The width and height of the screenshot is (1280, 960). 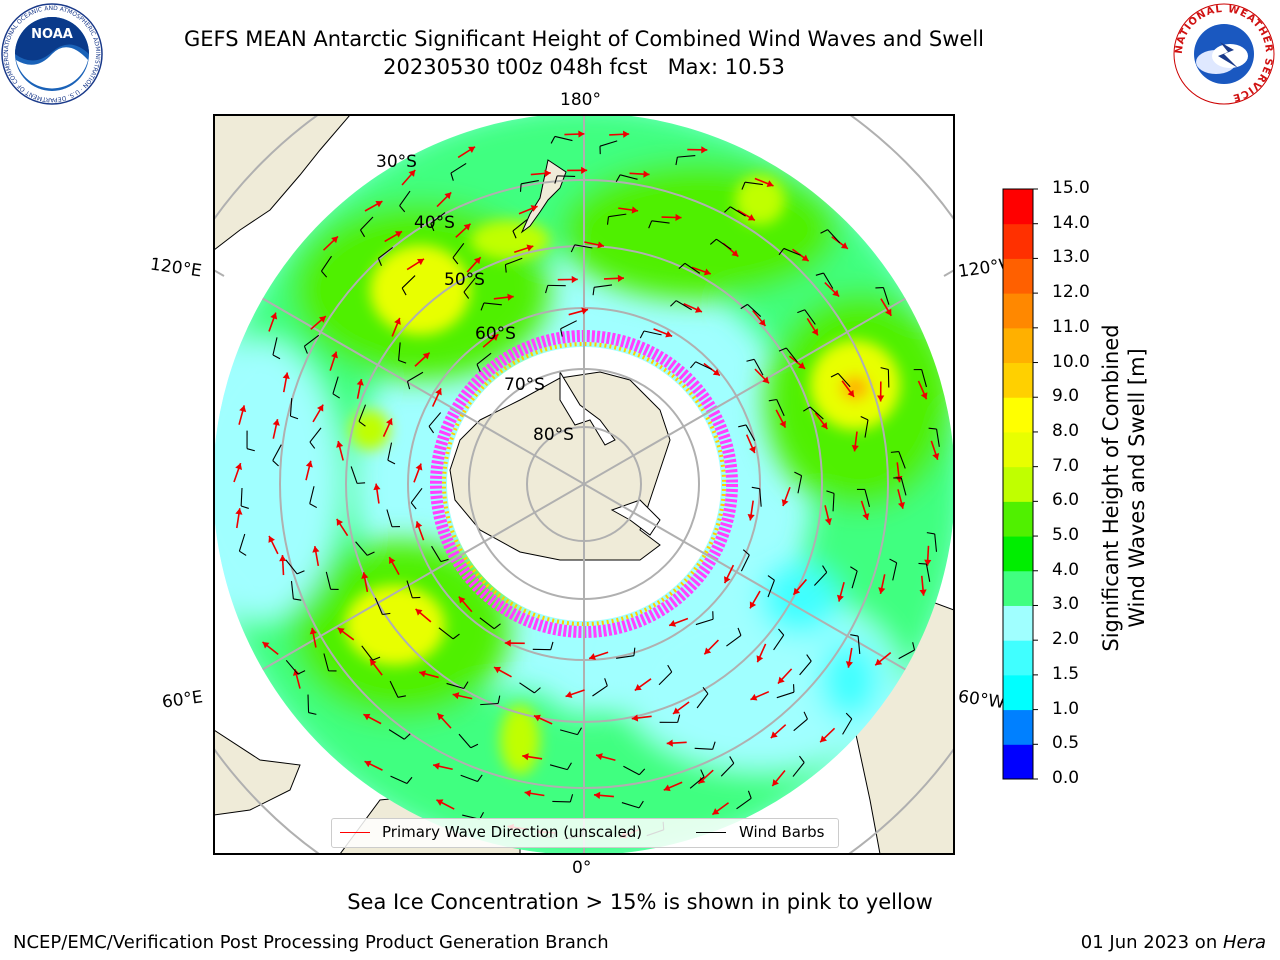 I want to click on colorbar-label-line2: Wind Waves and Swell [m], so click(x=1137, y=488).